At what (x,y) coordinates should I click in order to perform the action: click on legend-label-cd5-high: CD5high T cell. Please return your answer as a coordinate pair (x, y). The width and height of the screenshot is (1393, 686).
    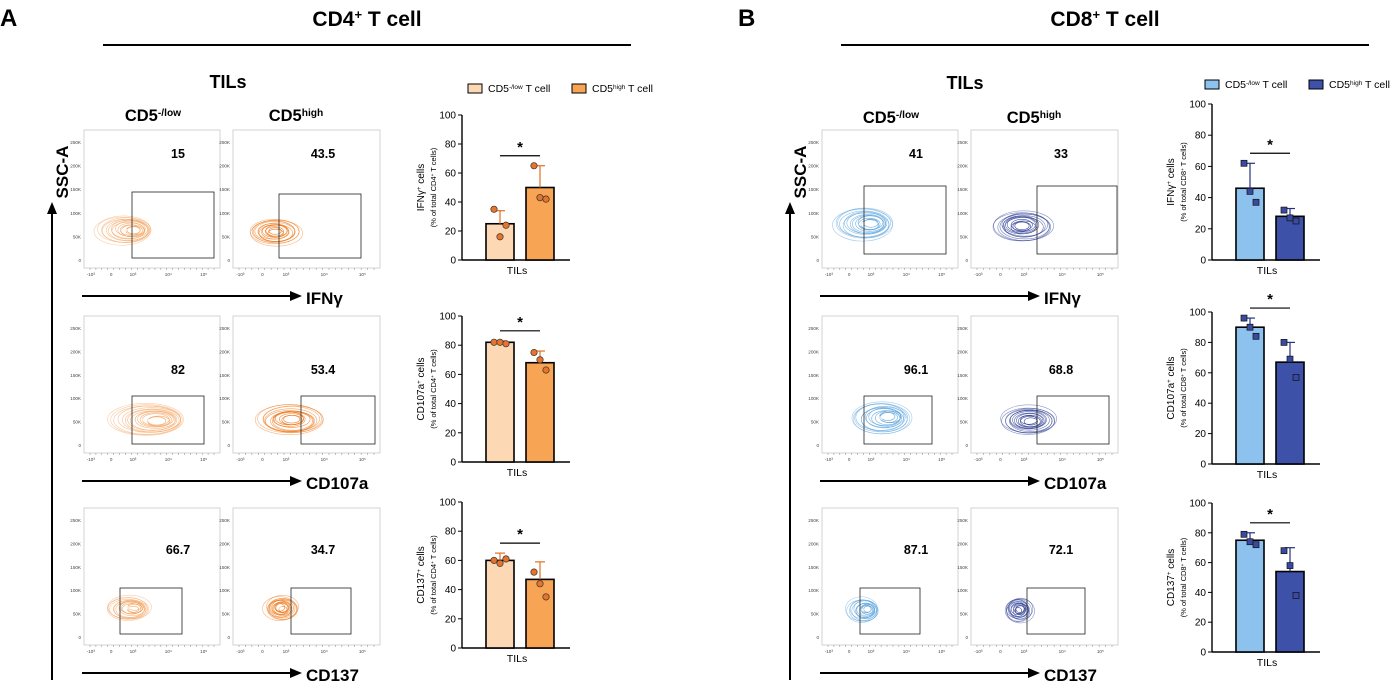
    Looking at the image, I should click on (622, 89).